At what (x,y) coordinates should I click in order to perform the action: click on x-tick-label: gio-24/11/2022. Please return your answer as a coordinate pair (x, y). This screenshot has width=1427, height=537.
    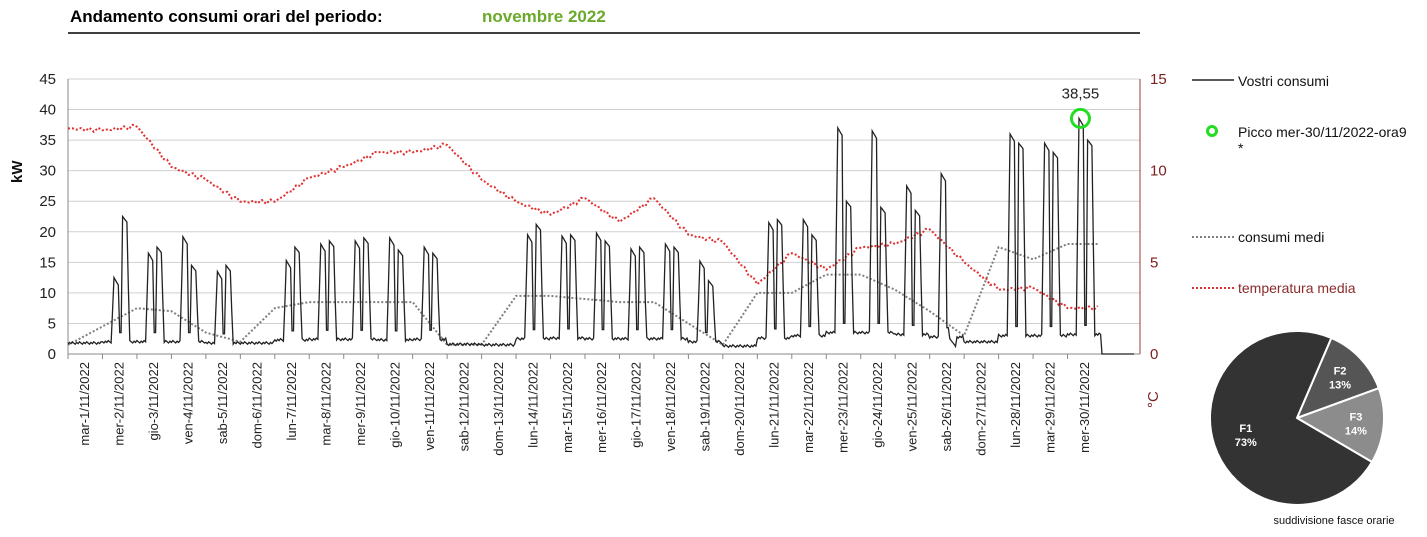
    Looking at the image, I should click on (877, 405).